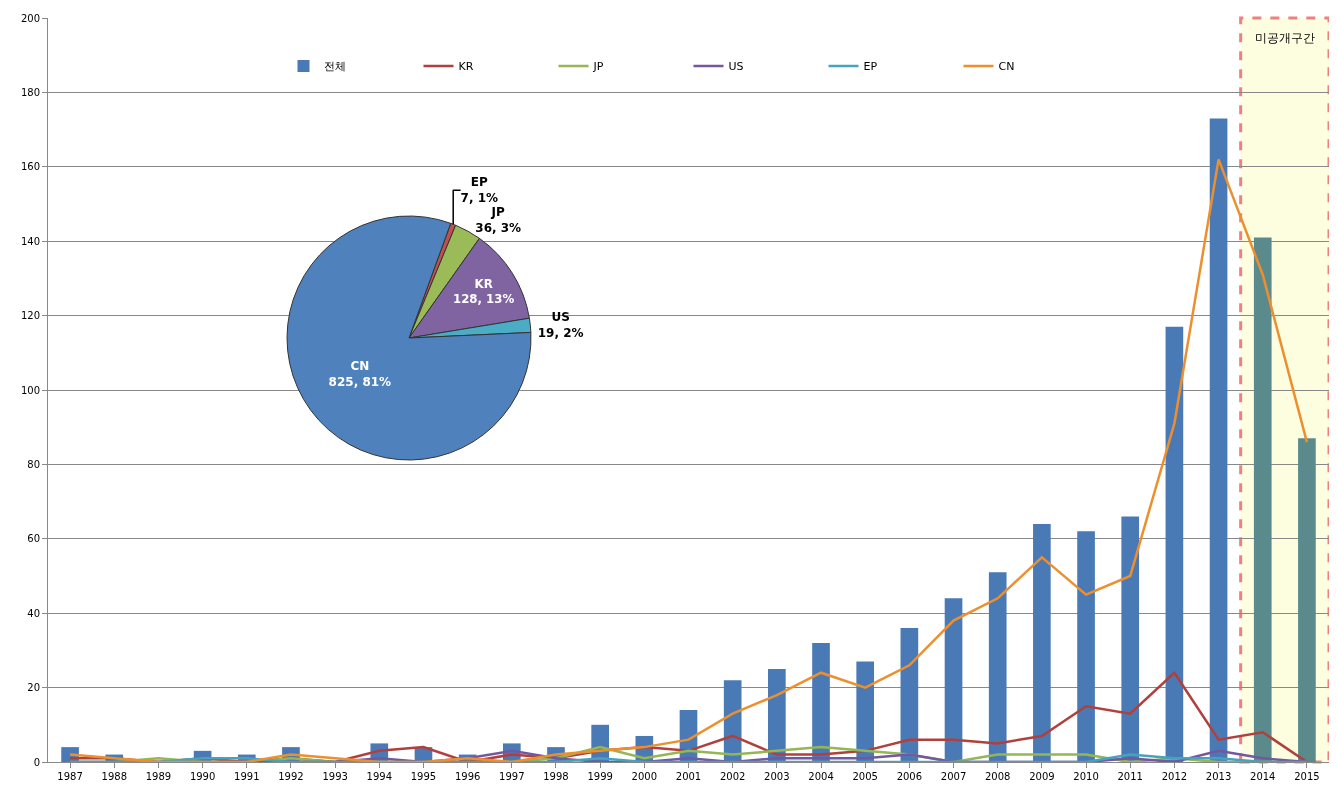 The height and width of the screenshot is (792, 1337). Describe the element at coordinates (466, 67) in the screenshot. I see `legend-label: KR` at that location.